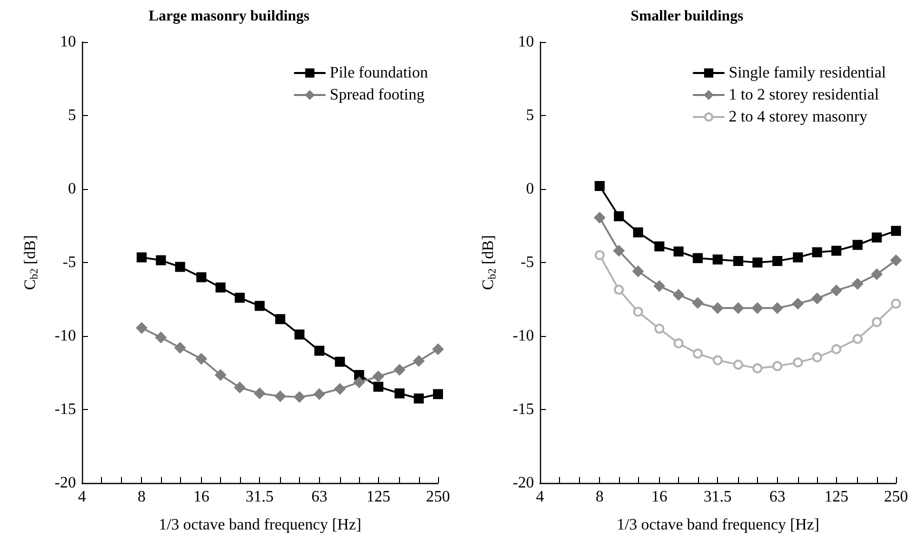 The height and width of the screenshot is (545, 916). Describe the element at coordinates (836, 497) in the screenshot. I see `x-tick-label: 125` at that location.